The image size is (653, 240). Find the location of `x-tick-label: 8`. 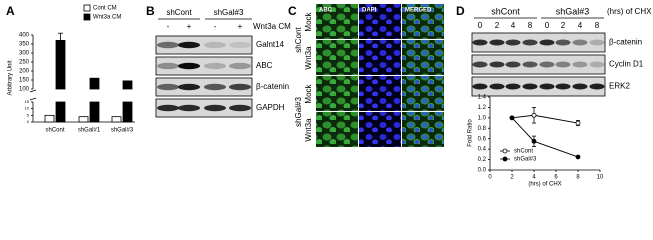

x-tick-label: 8 is located at coordinates (578, 178).